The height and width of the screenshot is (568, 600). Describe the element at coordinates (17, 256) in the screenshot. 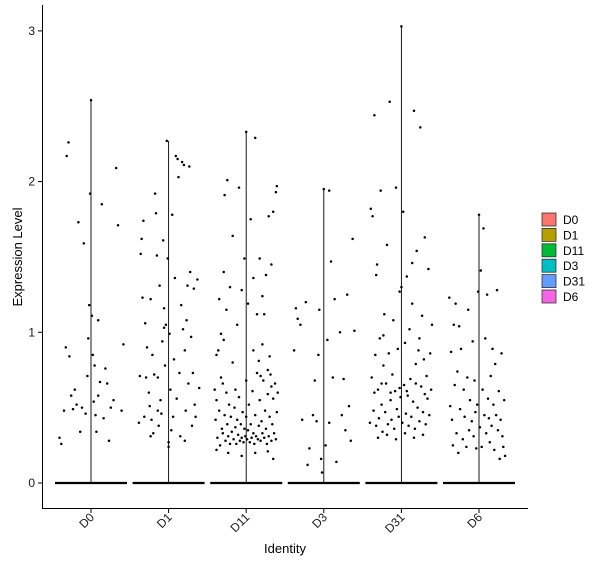

I see `y-axis-title: Expression Level` at that location.